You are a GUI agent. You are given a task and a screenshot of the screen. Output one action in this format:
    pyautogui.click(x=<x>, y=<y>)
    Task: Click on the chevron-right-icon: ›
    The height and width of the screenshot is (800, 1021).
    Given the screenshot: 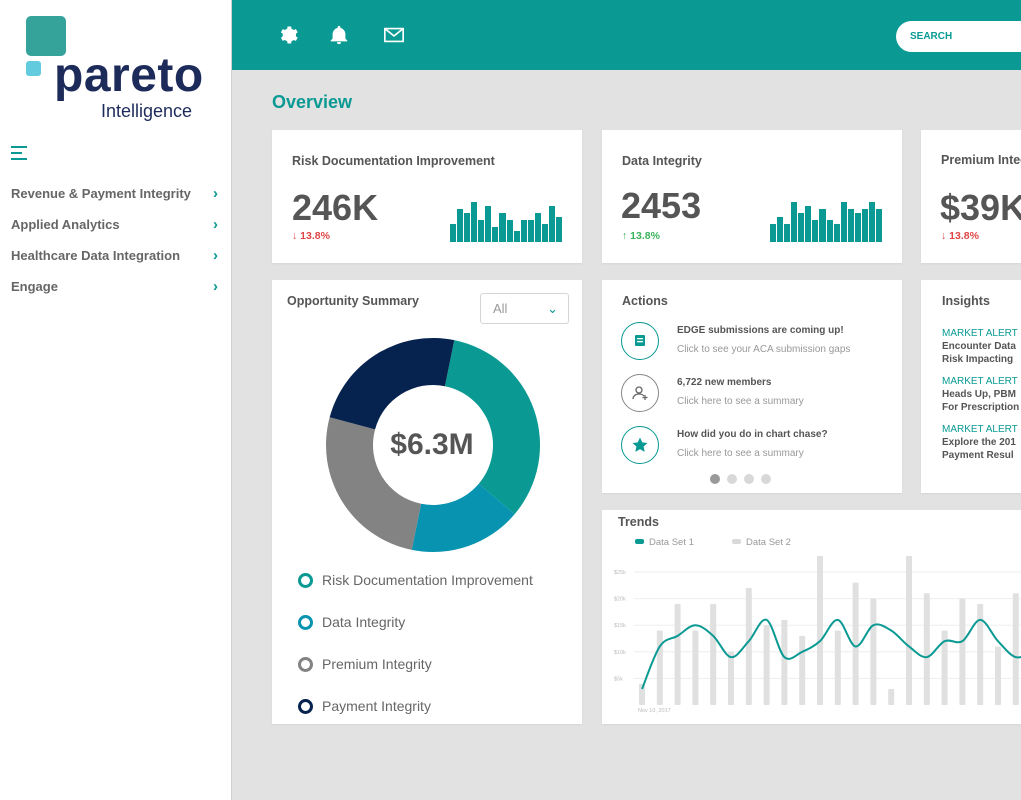 What is the action you would take?
    pyautogui.click(x=215, y=286)
    